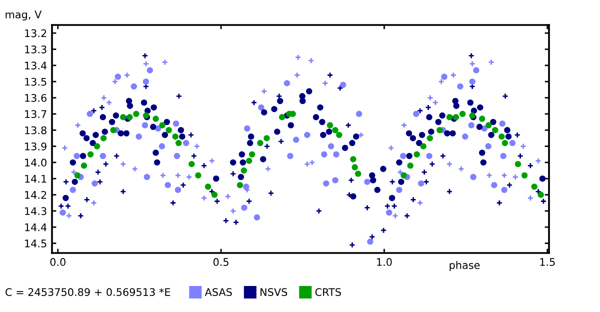 This screenshot has height=312, width=600. What do you see at coordinates (58, 262) in the screenshot?
I see `x-tick-label: 0.0` at bounding box center [58, 262].